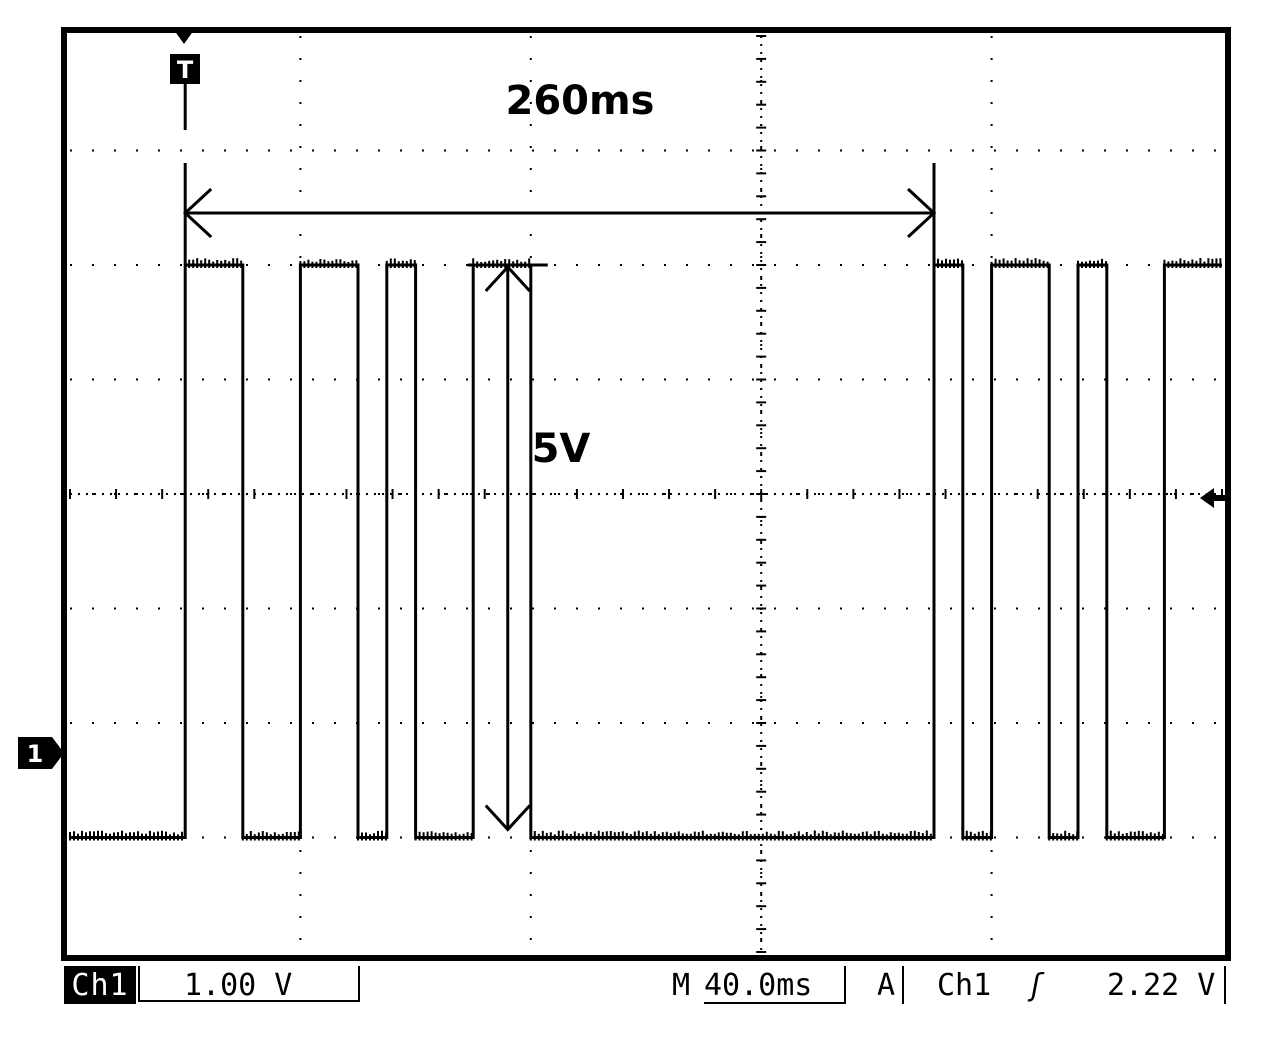 The height and width of the screenshot is (1044, 1264). What do you see at coordinates (1036, 985) in the screenshot?
I see `rising-edge-icon: ʃ` at bounding box center [1036, 985].